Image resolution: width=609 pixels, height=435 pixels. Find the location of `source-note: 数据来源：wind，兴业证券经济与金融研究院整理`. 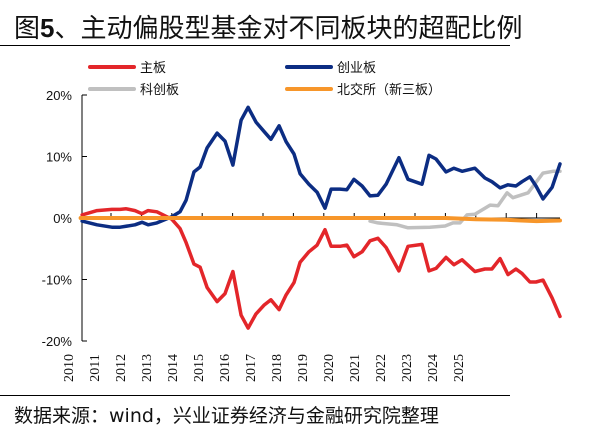

source-note: 数据来源：wind，兴业证券经济与金融研究院整理 is located at coordinates (226, 416).